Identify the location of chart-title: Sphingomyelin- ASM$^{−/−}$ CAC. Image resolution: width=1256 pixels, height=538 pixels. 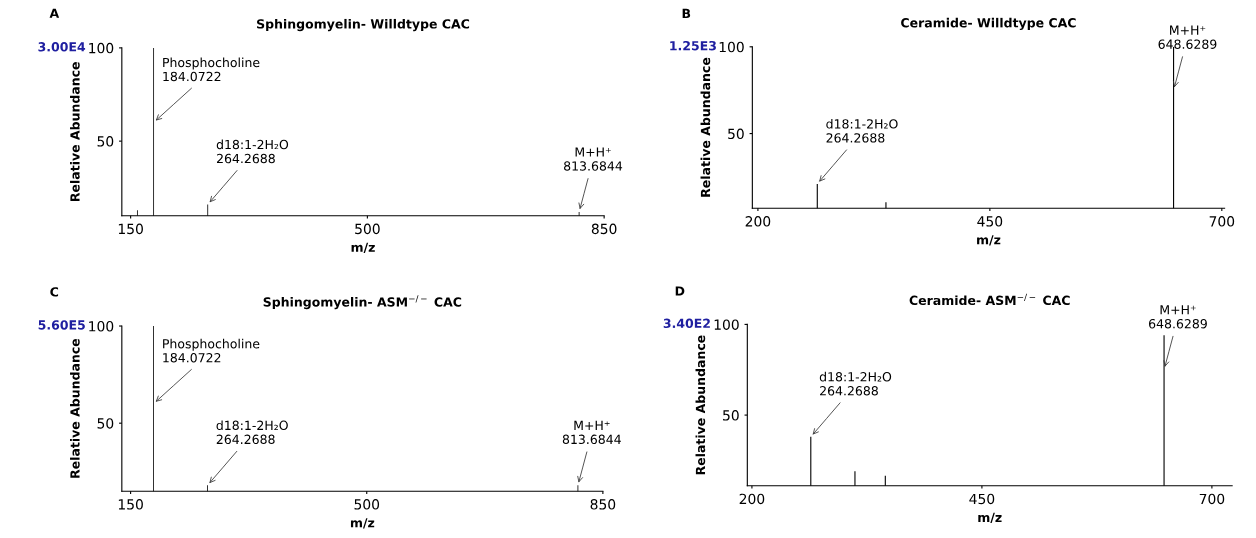
(362, 302).